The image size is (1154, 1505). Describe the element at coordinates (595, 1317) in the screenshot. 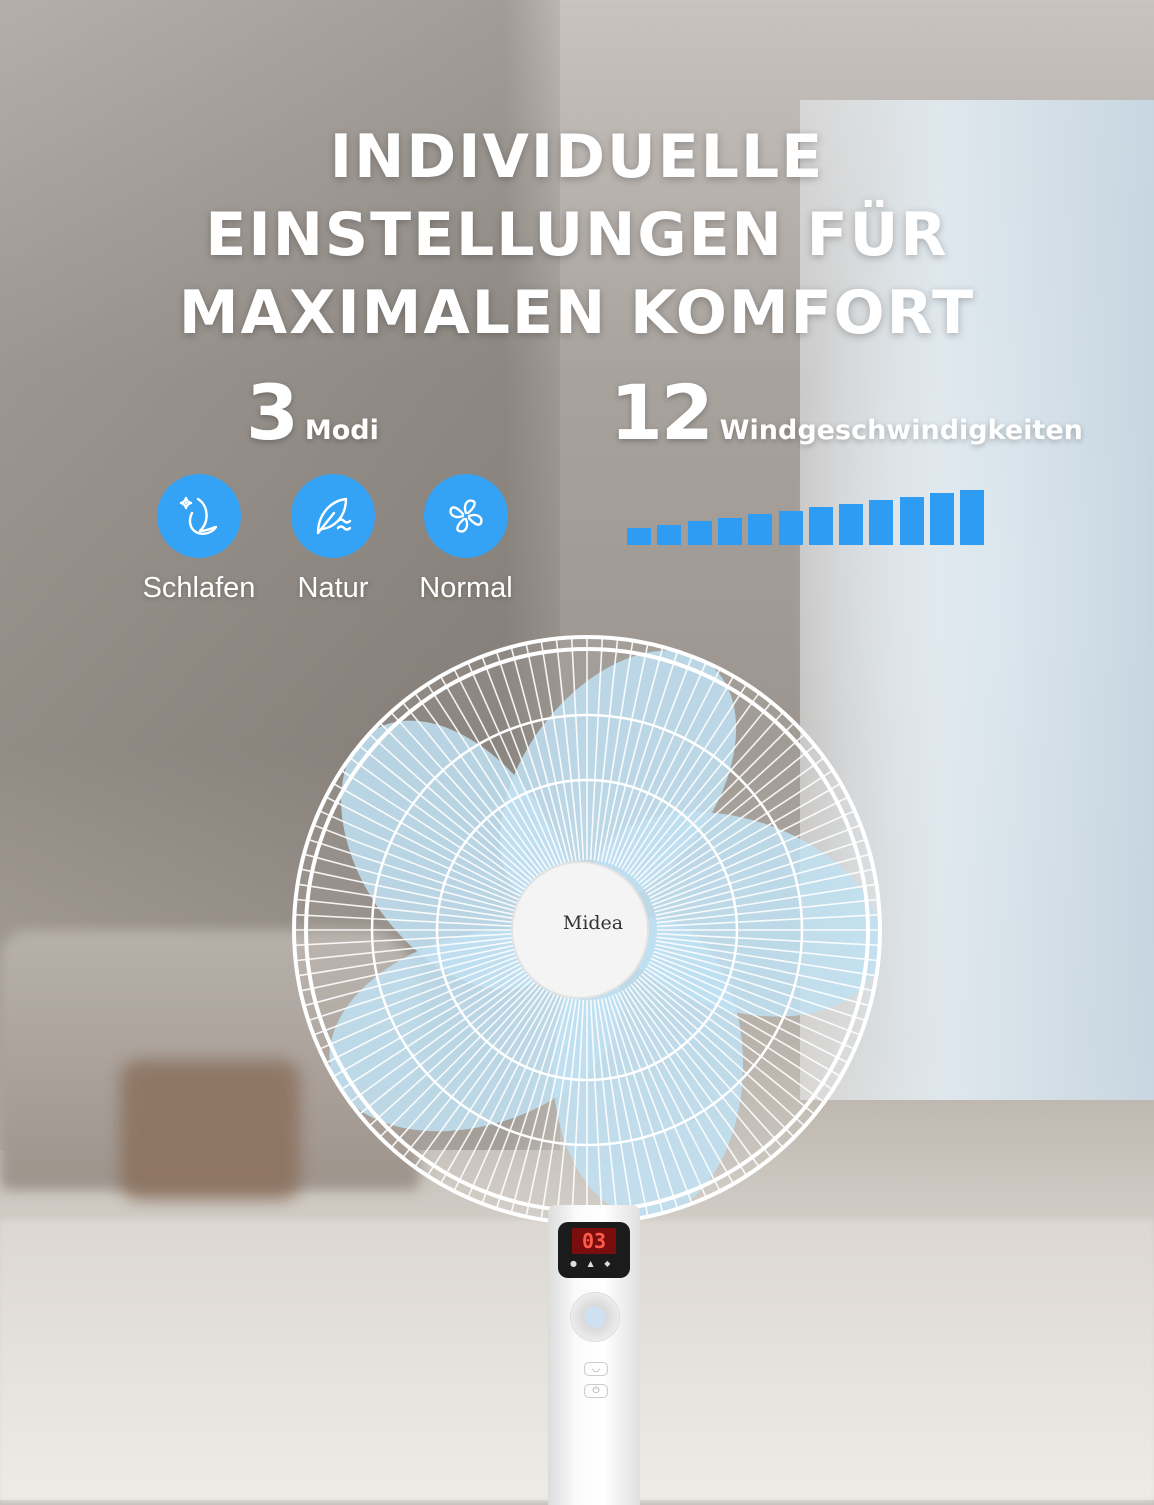

I see `control-knob` at that location.